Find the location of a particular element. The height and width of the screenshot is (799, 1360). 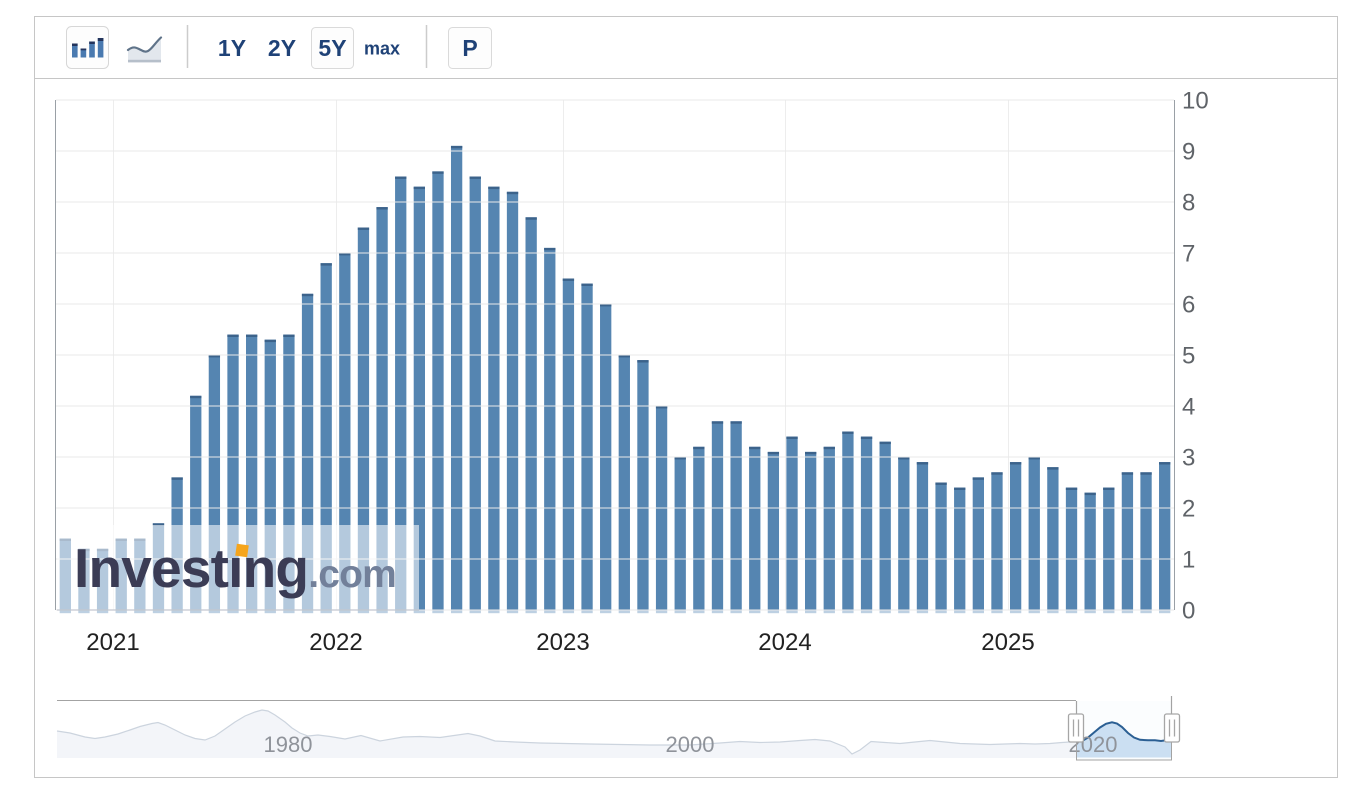

svg-text: 0 is located at coordinates (1188, 611).